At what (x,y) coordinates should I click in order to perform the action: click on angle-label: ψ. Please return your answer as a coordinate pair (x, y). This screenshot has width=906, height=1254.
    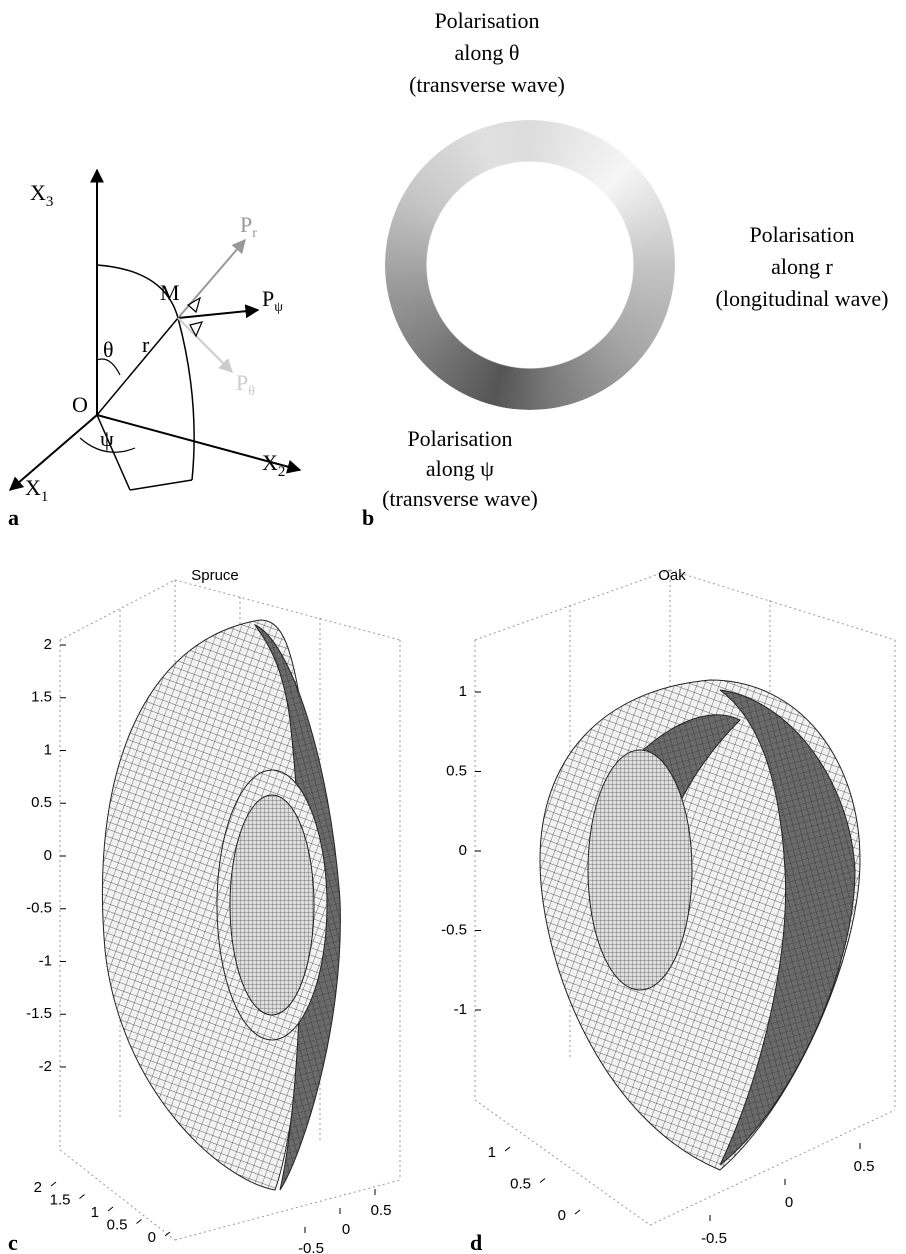
    Looking at the image, I should click on (107, 438).